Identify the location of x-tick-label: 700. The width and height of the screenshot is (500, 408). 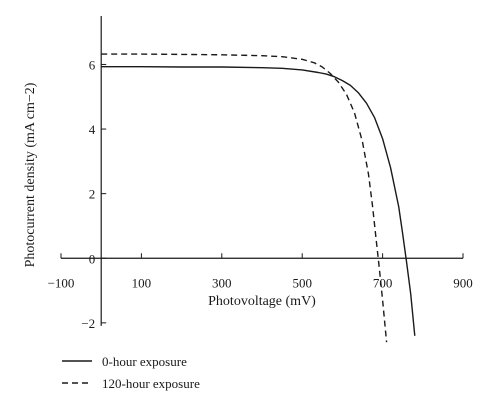
(383, 282).